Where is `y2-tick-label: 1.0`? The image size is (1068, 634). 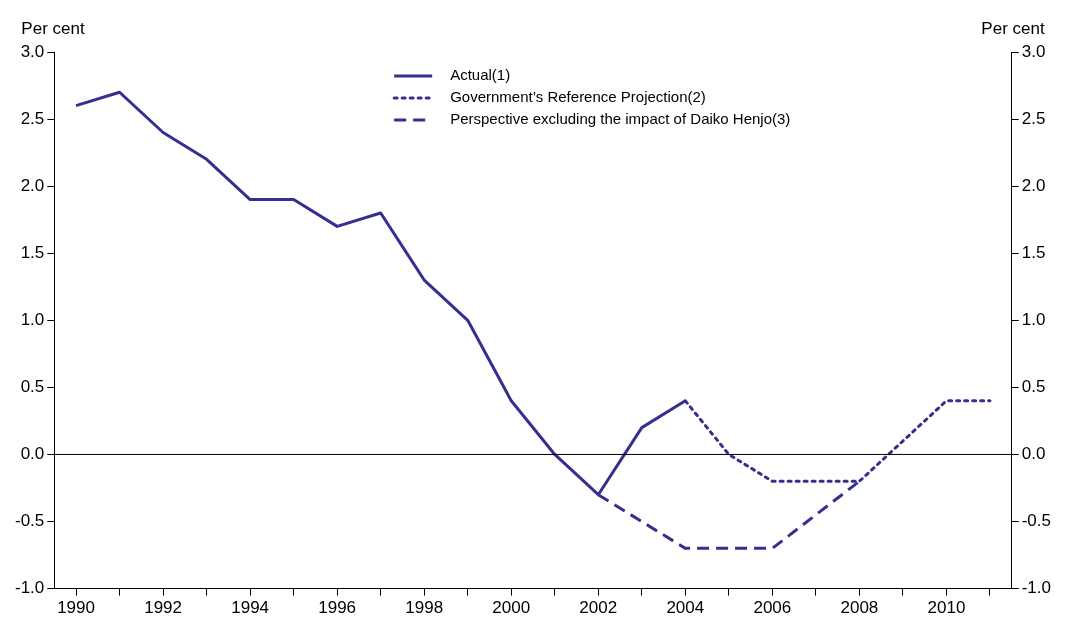
y2-tick-label: 1.0 is located at coordinates (1033, 319).